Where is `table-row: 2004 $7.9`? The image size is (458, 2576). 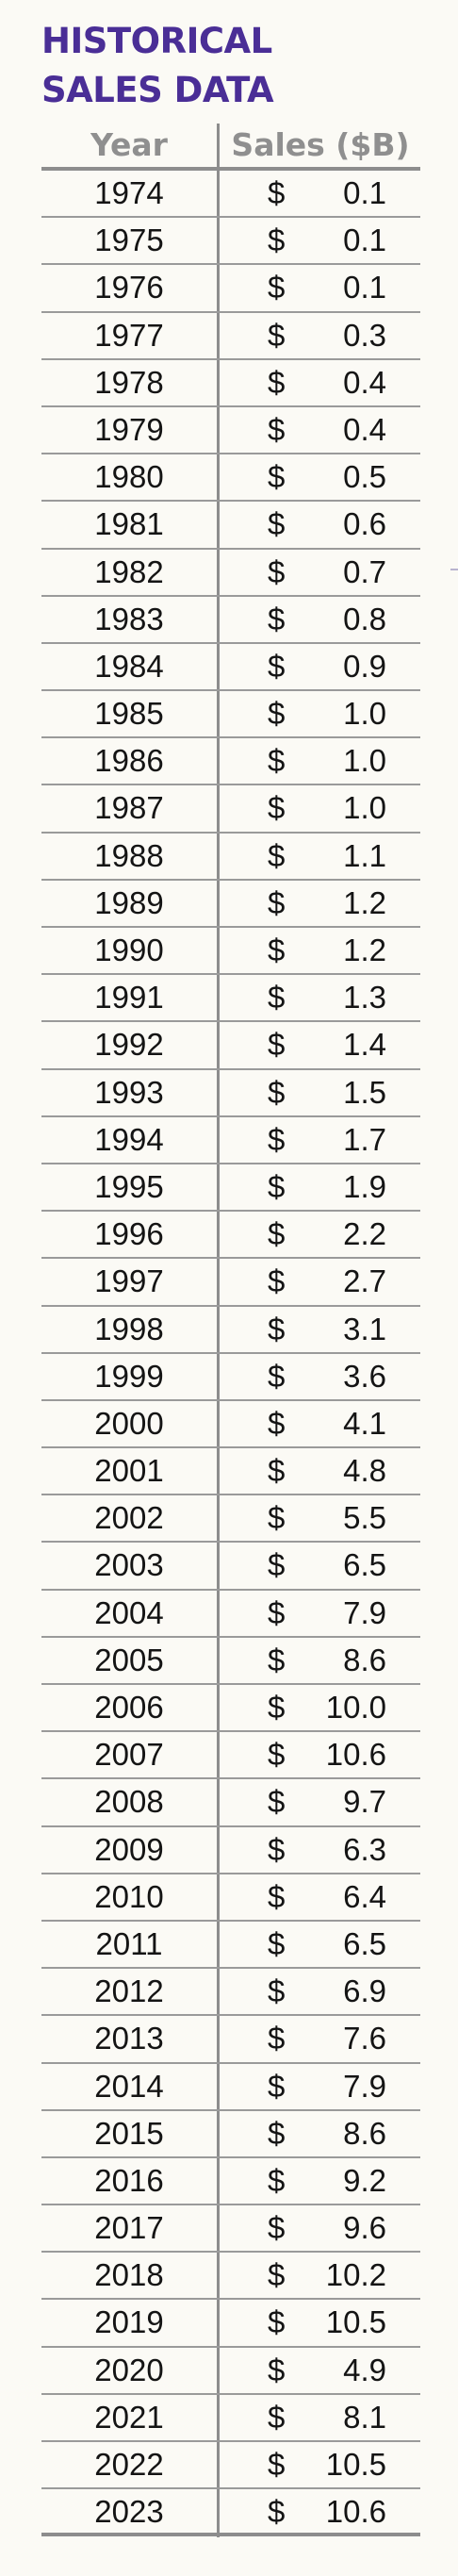 table-row: 2004 $7.9 is located at coordinates (230, 1614).